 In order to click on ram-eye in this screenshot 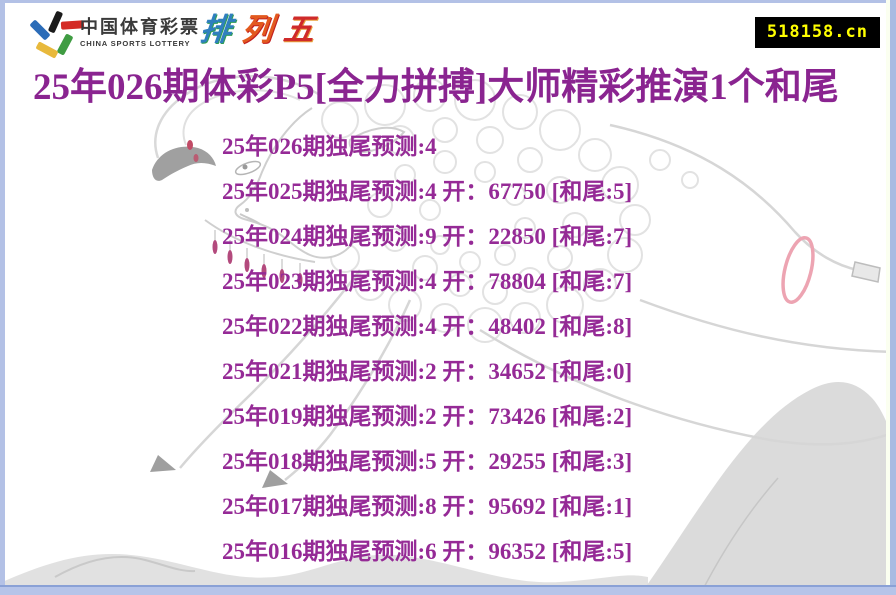, I will do `click(248, 168)`.